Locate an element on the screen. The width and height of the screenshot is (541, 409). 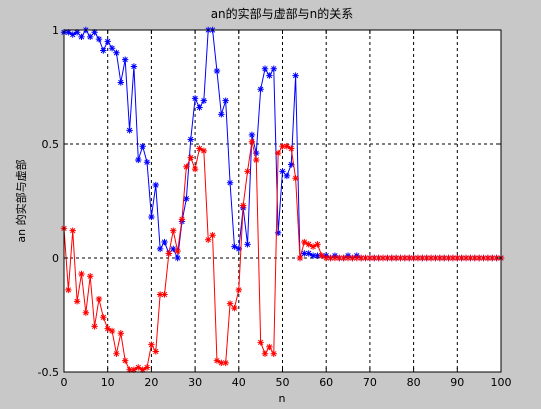
x-tick-label: 10 is located at coordinates (108, 382).